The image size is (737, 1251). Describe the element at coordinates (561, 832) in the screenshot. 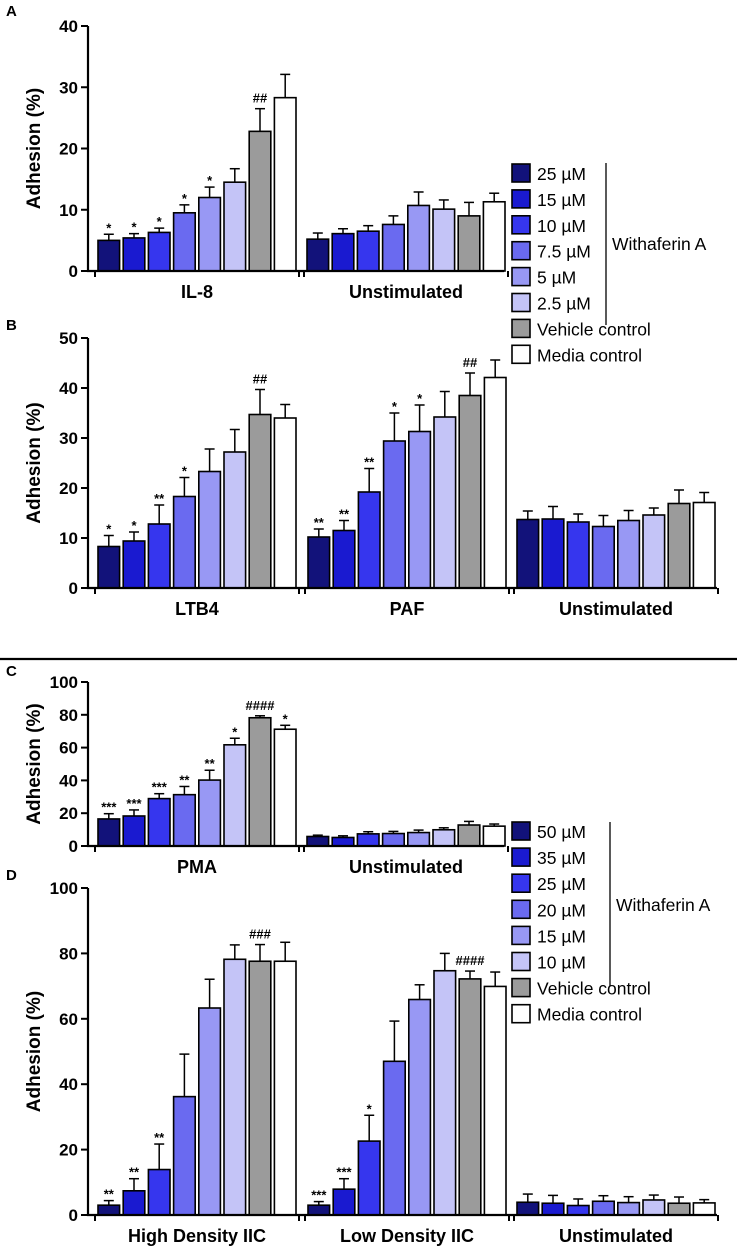

I see `legend-label: 50 µM` at that location.